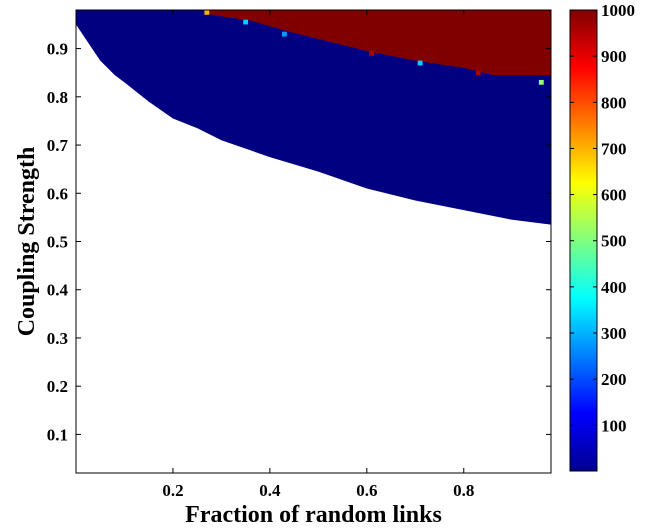 The width and height of the screenshot is (662, 528). What do you see at coordinates (57, 434) in the screenshot?
I see `y-tick-label: 0.1` at bounding box center [57, 434].